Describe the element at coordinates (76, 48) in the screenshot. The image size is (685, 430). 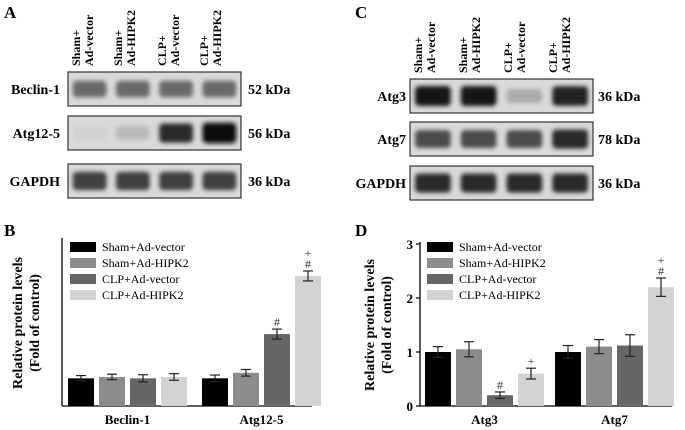
I see `lane-header-A-0-0: Sham+` at that location.